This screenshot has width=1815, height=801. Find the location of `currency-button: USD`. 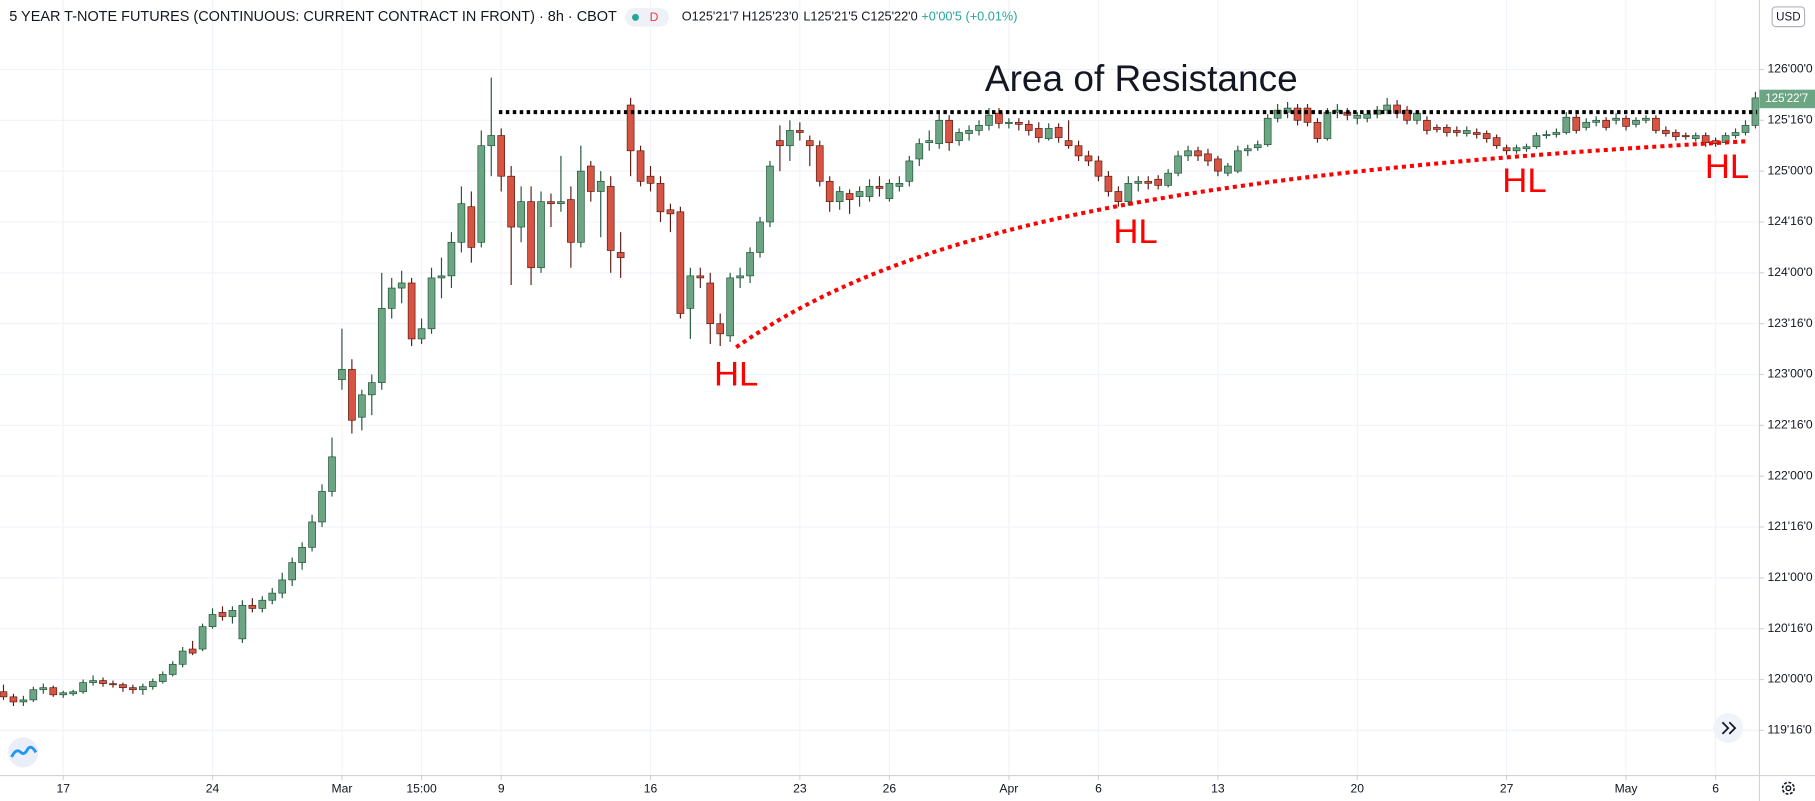

currency-button: USD is located at coordinates (1788, 17).